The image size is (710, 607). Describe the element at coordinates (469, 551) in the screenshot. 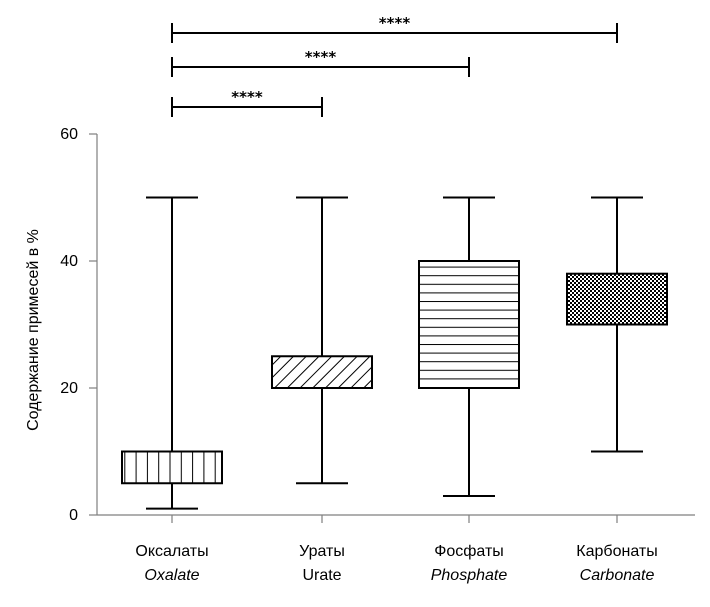

I see `x-category-label: Фосфаты` at that location.